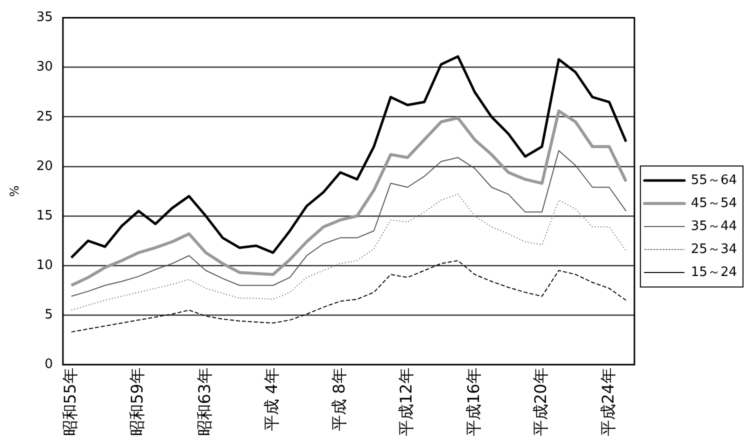 Image resolution: width=755 pixels, height=443 pixels. What do you see at coordinates (204, 402) in the screenshot?
I see `x-tick-label: 昭和63年` at bounding box center [204, 402].